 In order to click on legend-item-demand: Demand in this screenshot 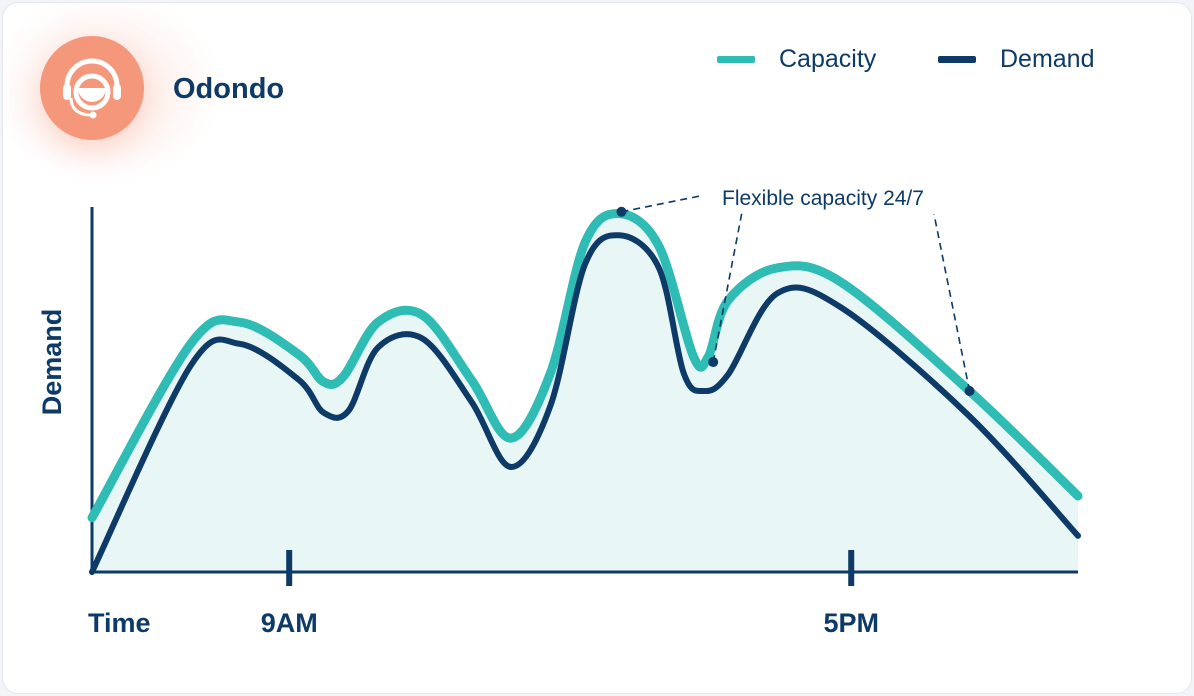, I will do `click(1016, 59)`.